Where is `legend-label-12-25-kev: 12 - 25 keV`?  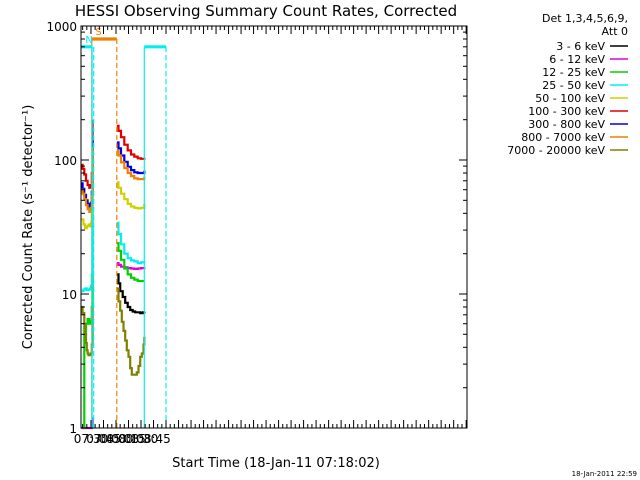
legend-label-12-25-kev: 12 - 25 keV is located at coordinates (573, 72).